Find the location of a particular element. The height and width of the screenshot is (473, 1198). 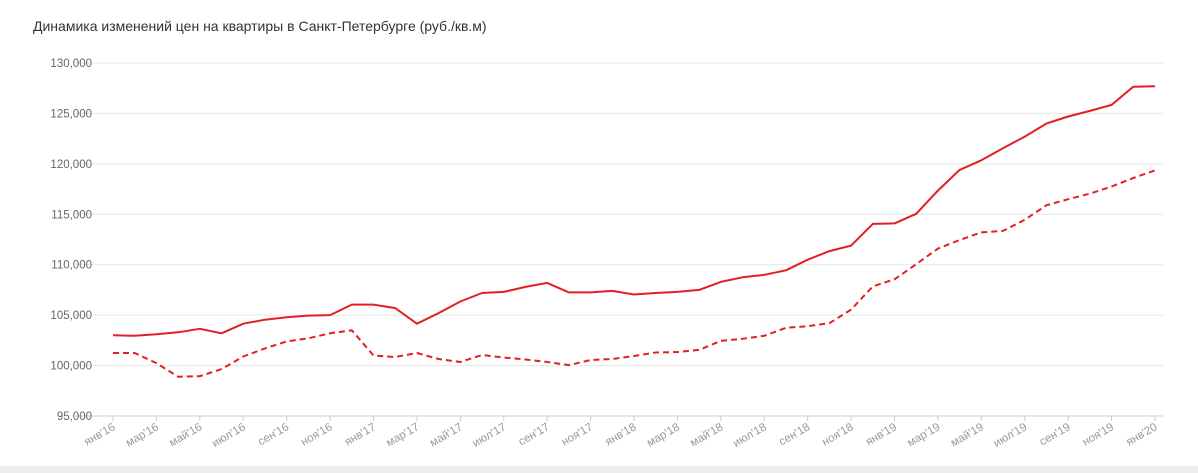

x-tick-label: янв'18 is located at coordinates (620, 434).